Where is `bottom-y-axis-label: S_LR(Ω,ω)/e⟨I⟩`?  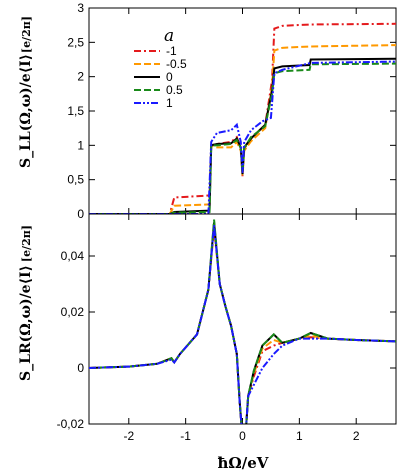 bottom-y-axis-label: S_LR(Ω,ω)/e⟨I⟩ is located at coordinates (26, 323).